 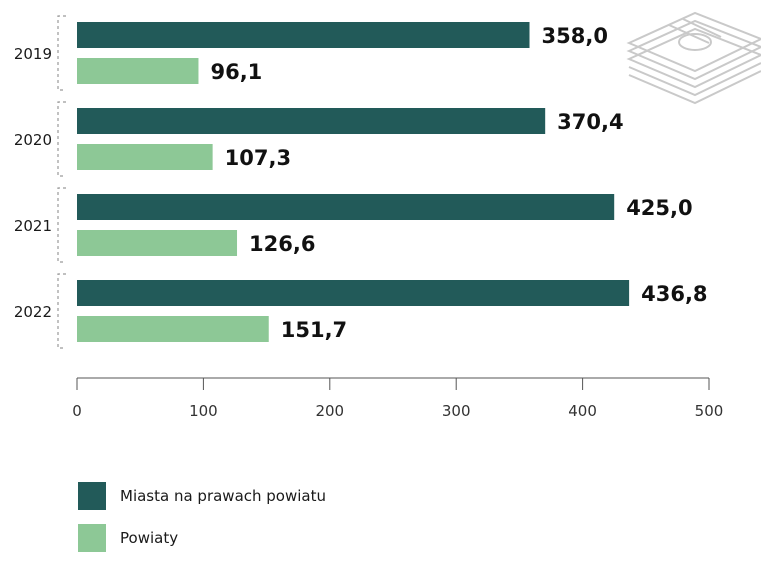 I want to click on legend: Miasta na prawach powiatu Powiaty, so click(x=202, y=524).